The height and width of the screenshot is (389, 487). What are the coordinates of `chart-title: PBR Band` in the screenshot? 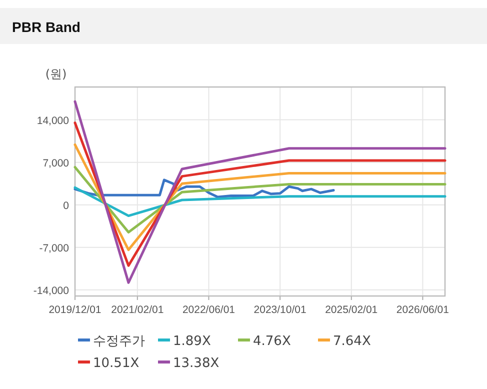 It's located at (46, 27).